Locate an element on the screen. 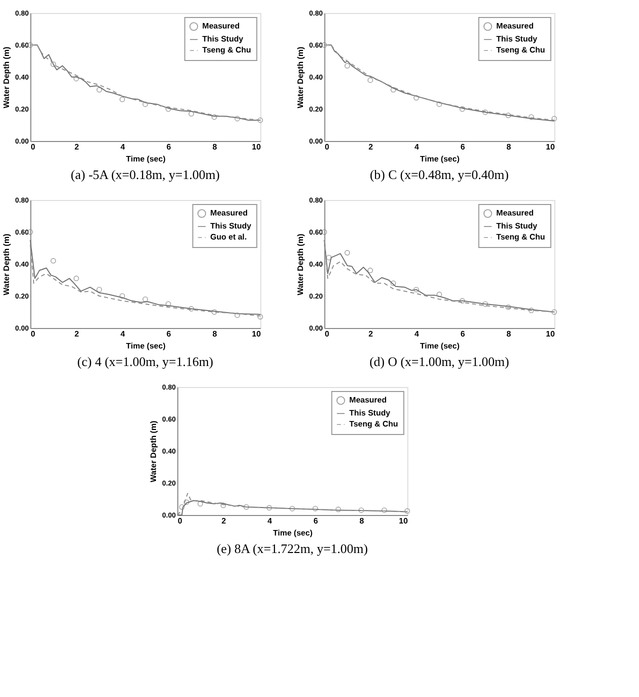  text: (e) 8A (x=1.722m, y=1.00m) is located at coordinates (292, 548).